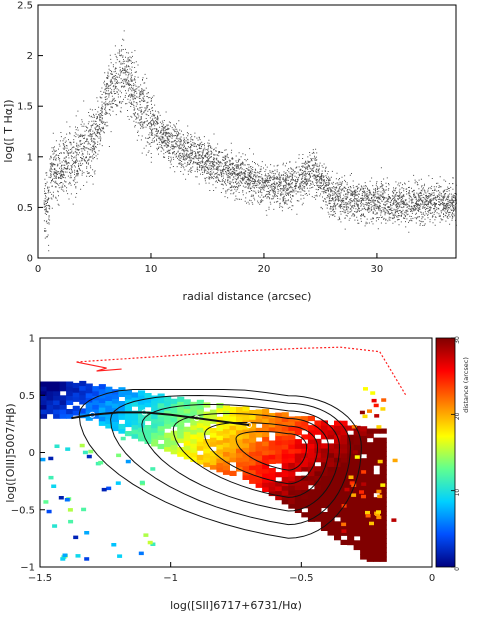  I want to click on colorbar-tick-label: 0, so click(457, 569).